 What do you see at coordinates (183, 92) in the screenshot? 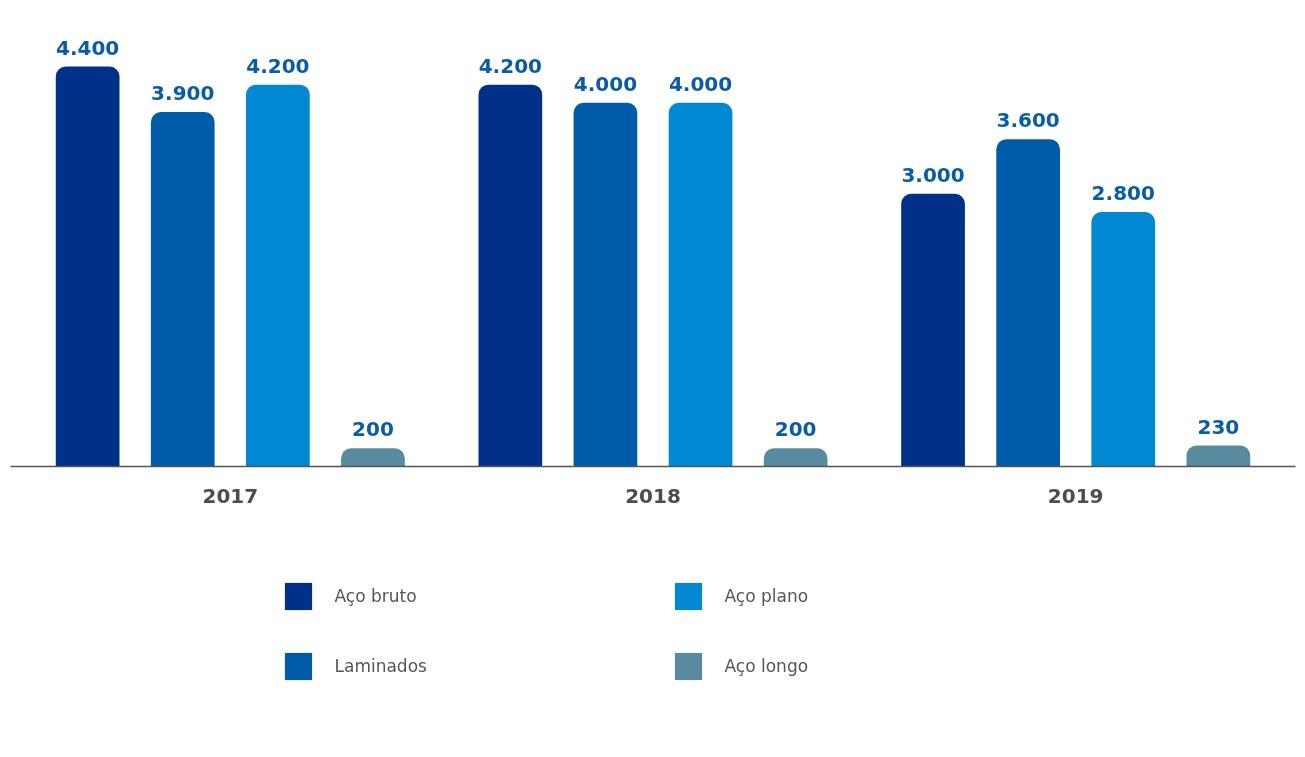
I see `data-label: 3.900` at bounding box center [183, 92].